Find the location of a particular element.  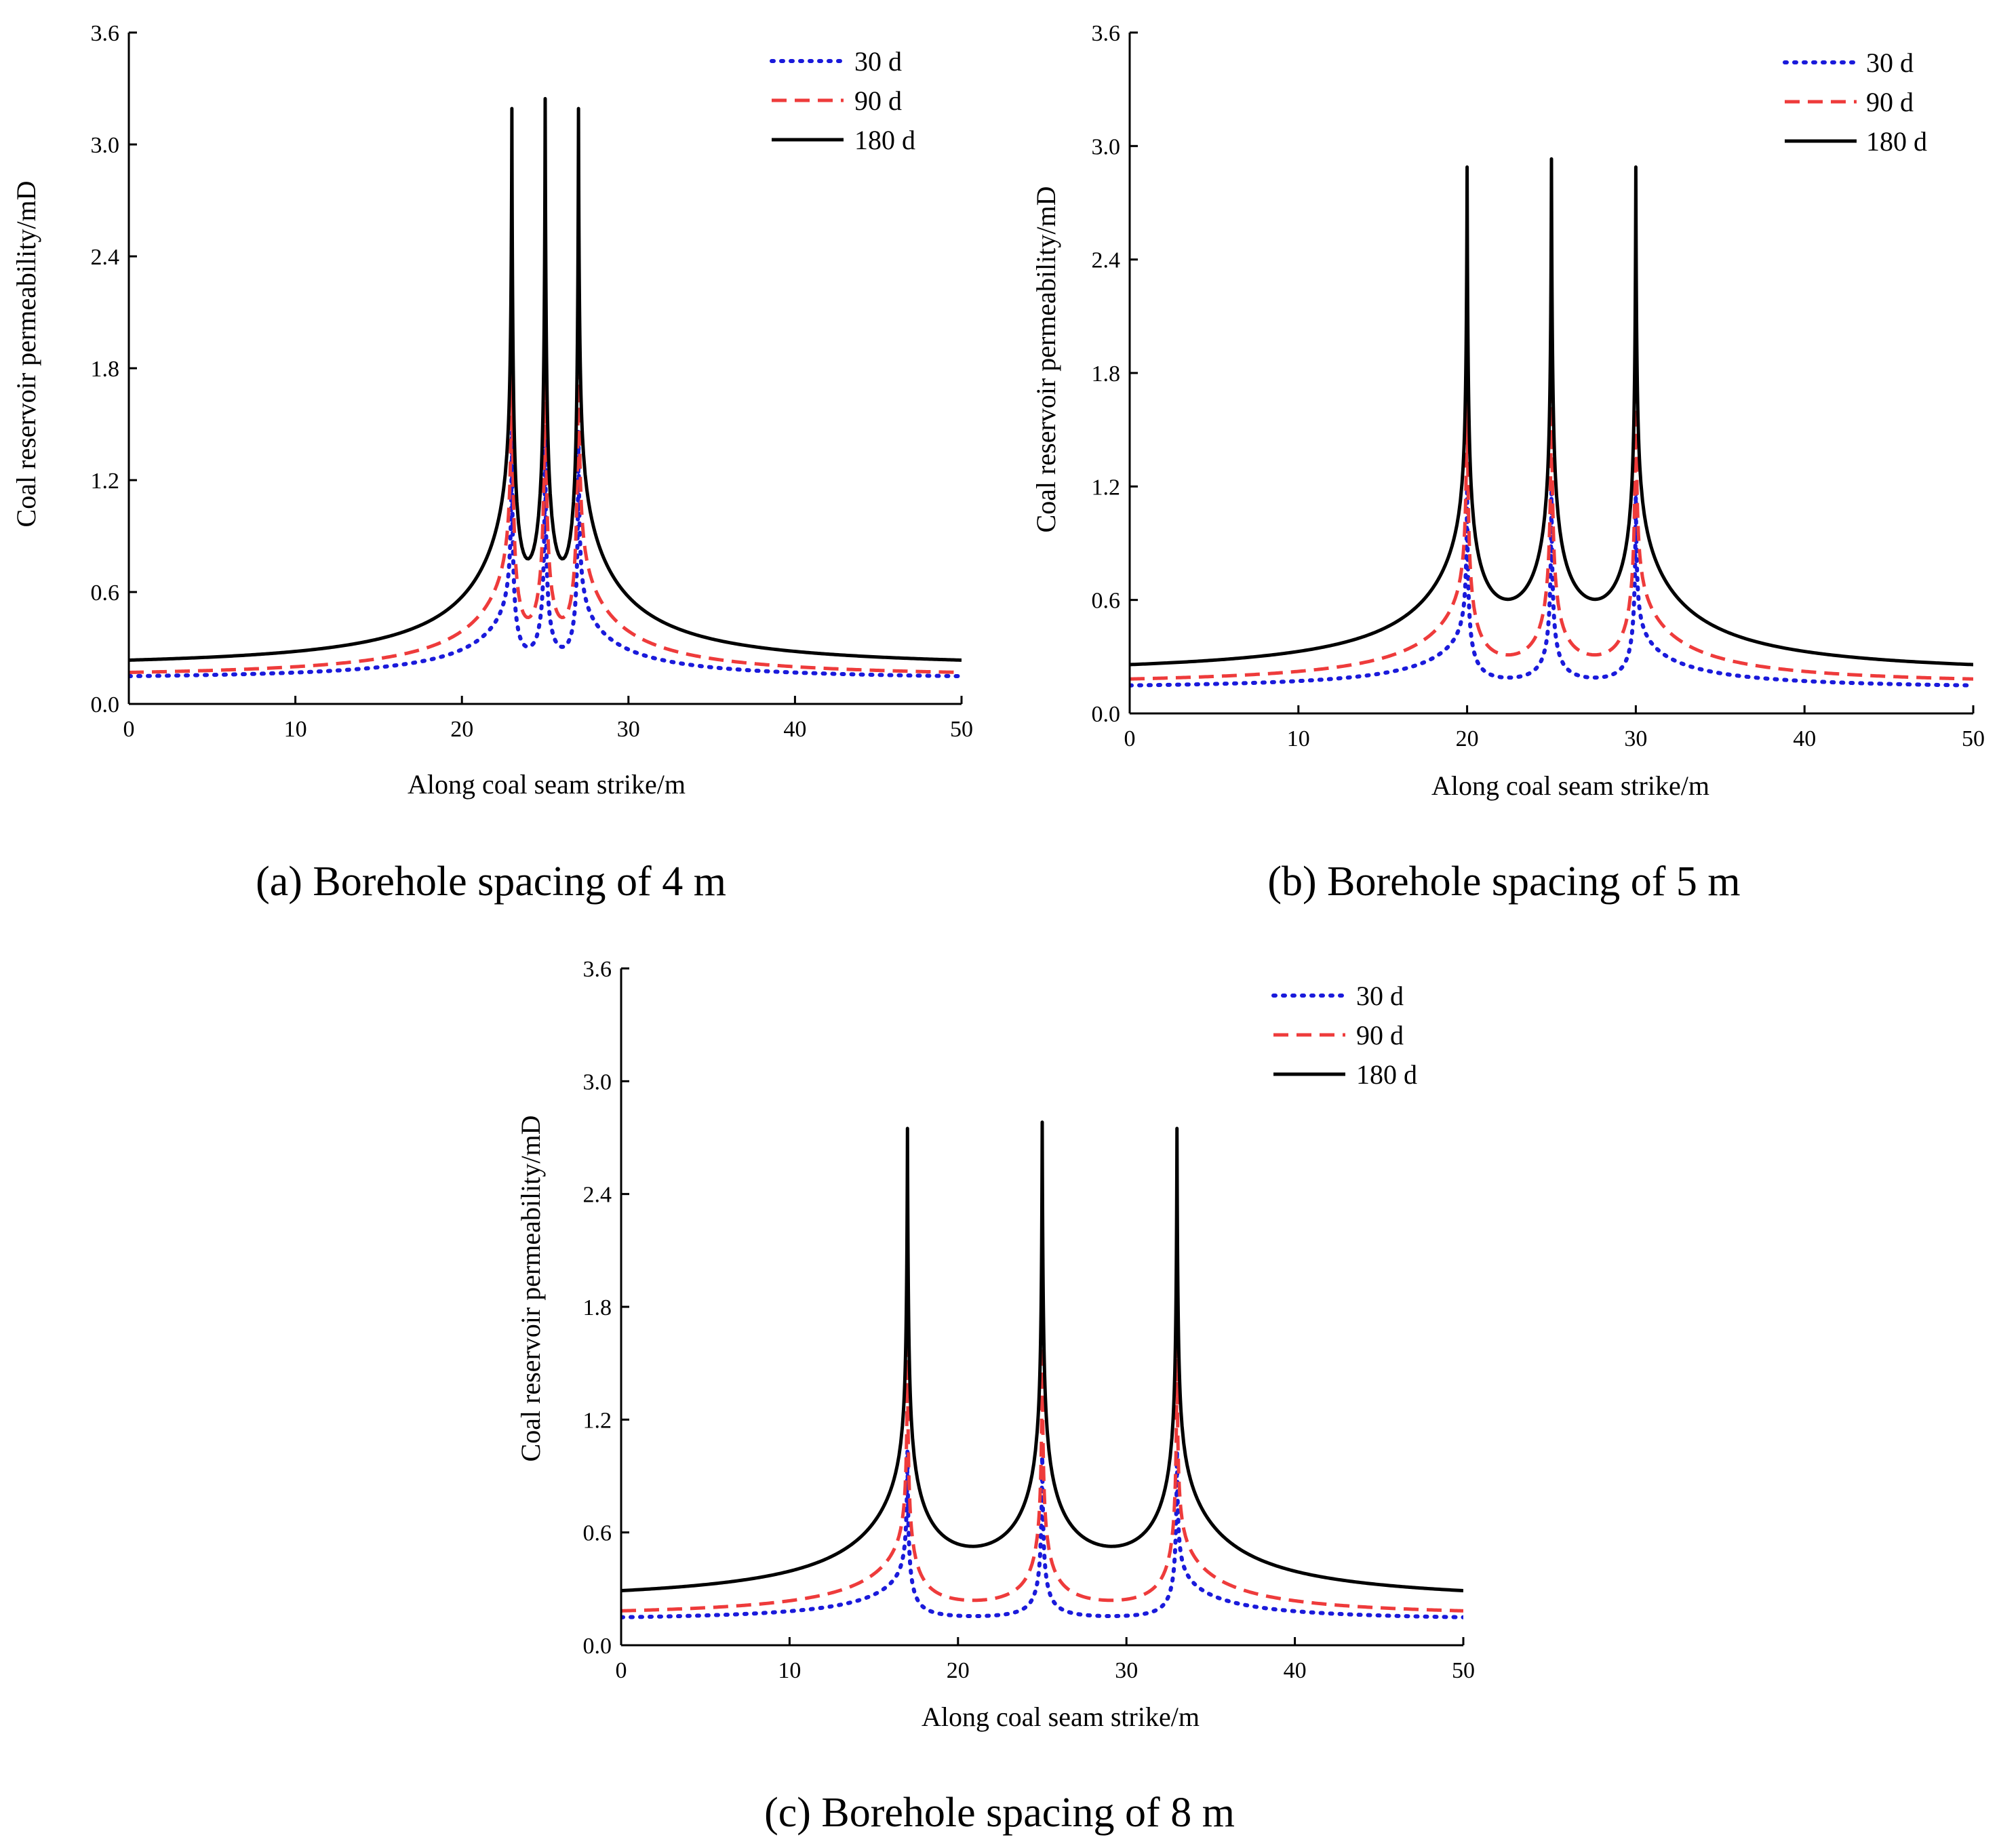

caption-b: (b) Borehole spacing of 5 m is located at coordinates (1503, 882).